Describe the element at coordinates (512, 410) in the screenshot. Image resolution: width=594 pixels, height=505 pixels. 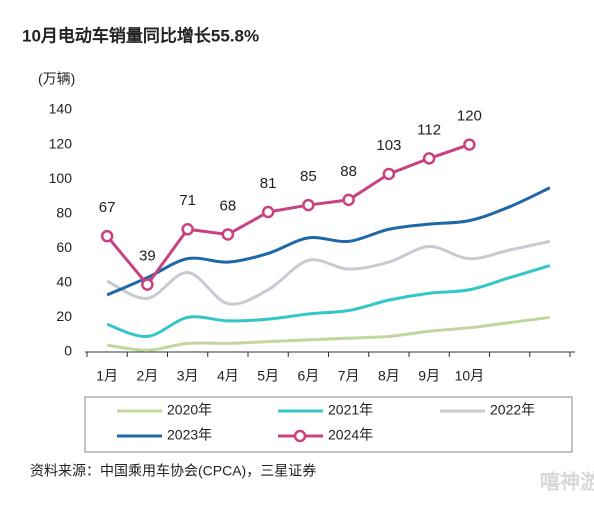
I see `legend-label: 2022年` at that location.